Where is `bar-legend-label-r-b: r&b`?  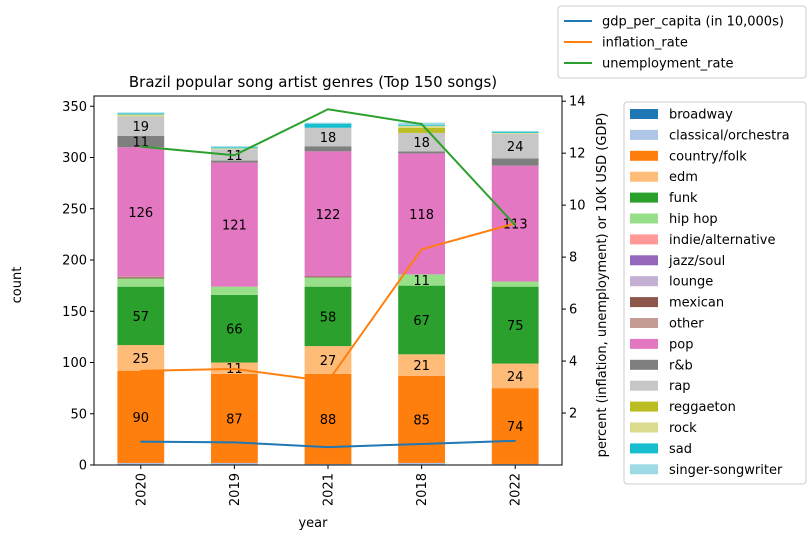
bar-legend-label-r-b: r&b is located at coordinates (681, 365).